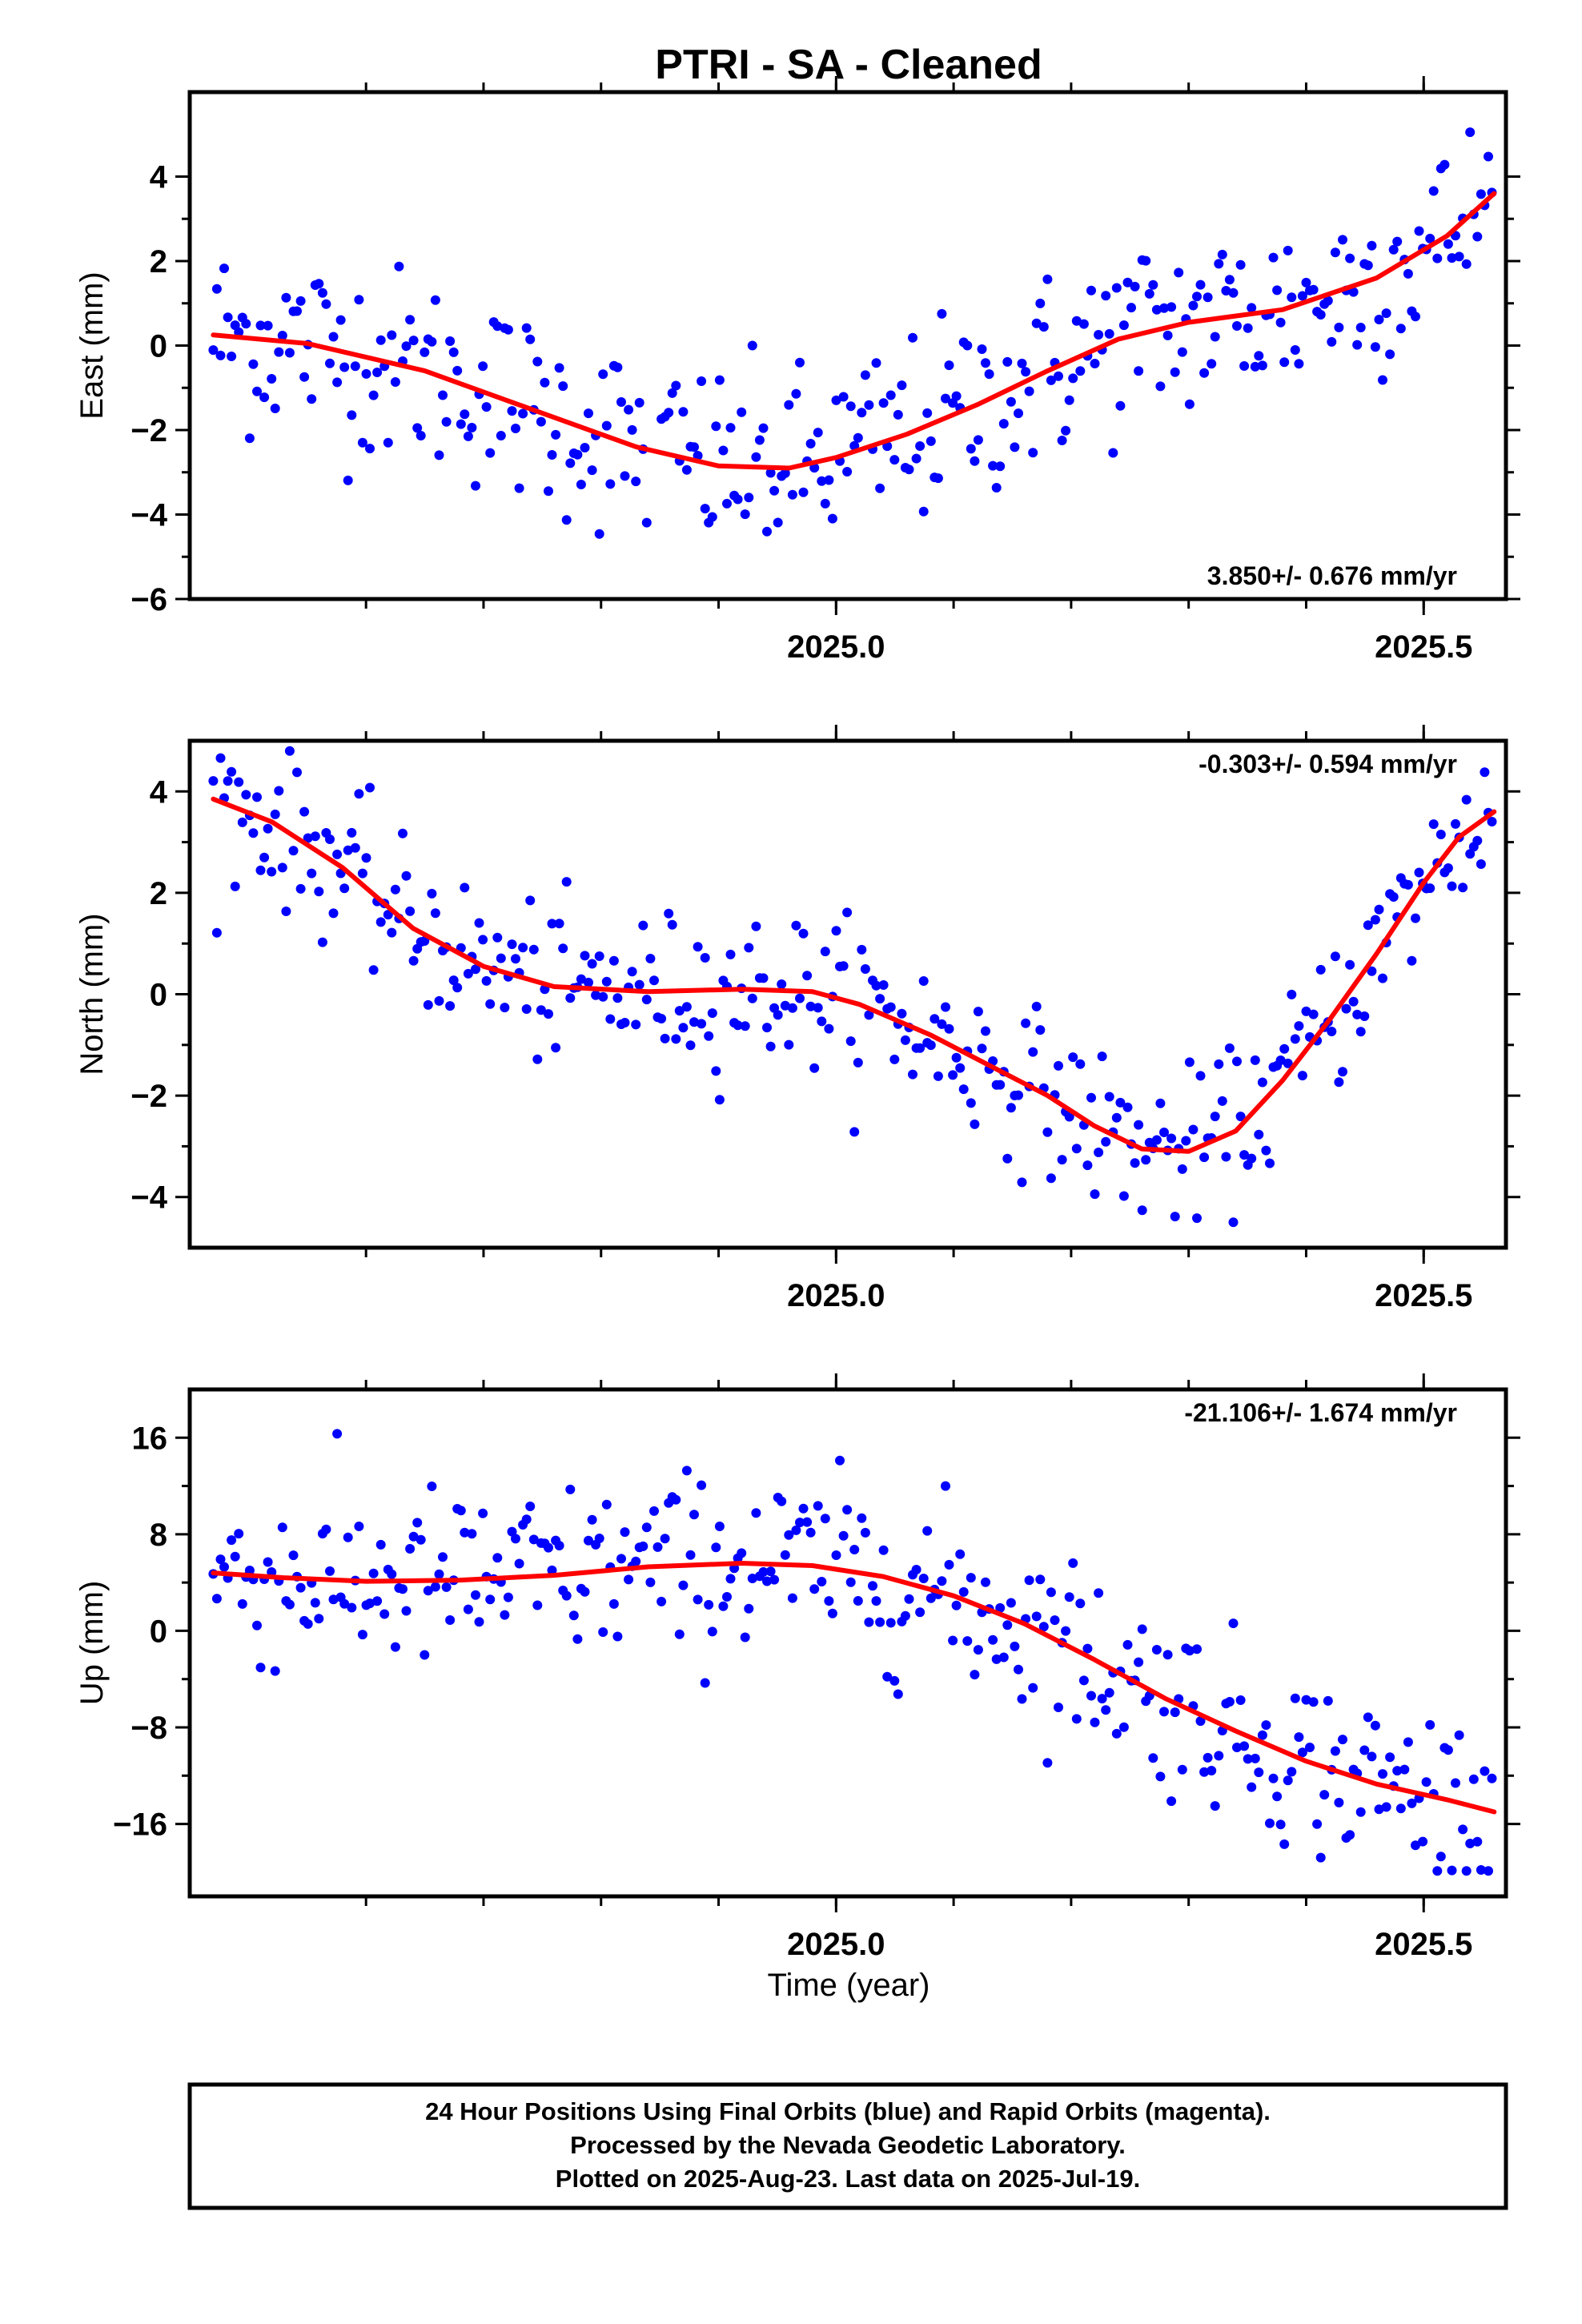  I want to click on x-tick-label: 2025.0, so click(836, 647).